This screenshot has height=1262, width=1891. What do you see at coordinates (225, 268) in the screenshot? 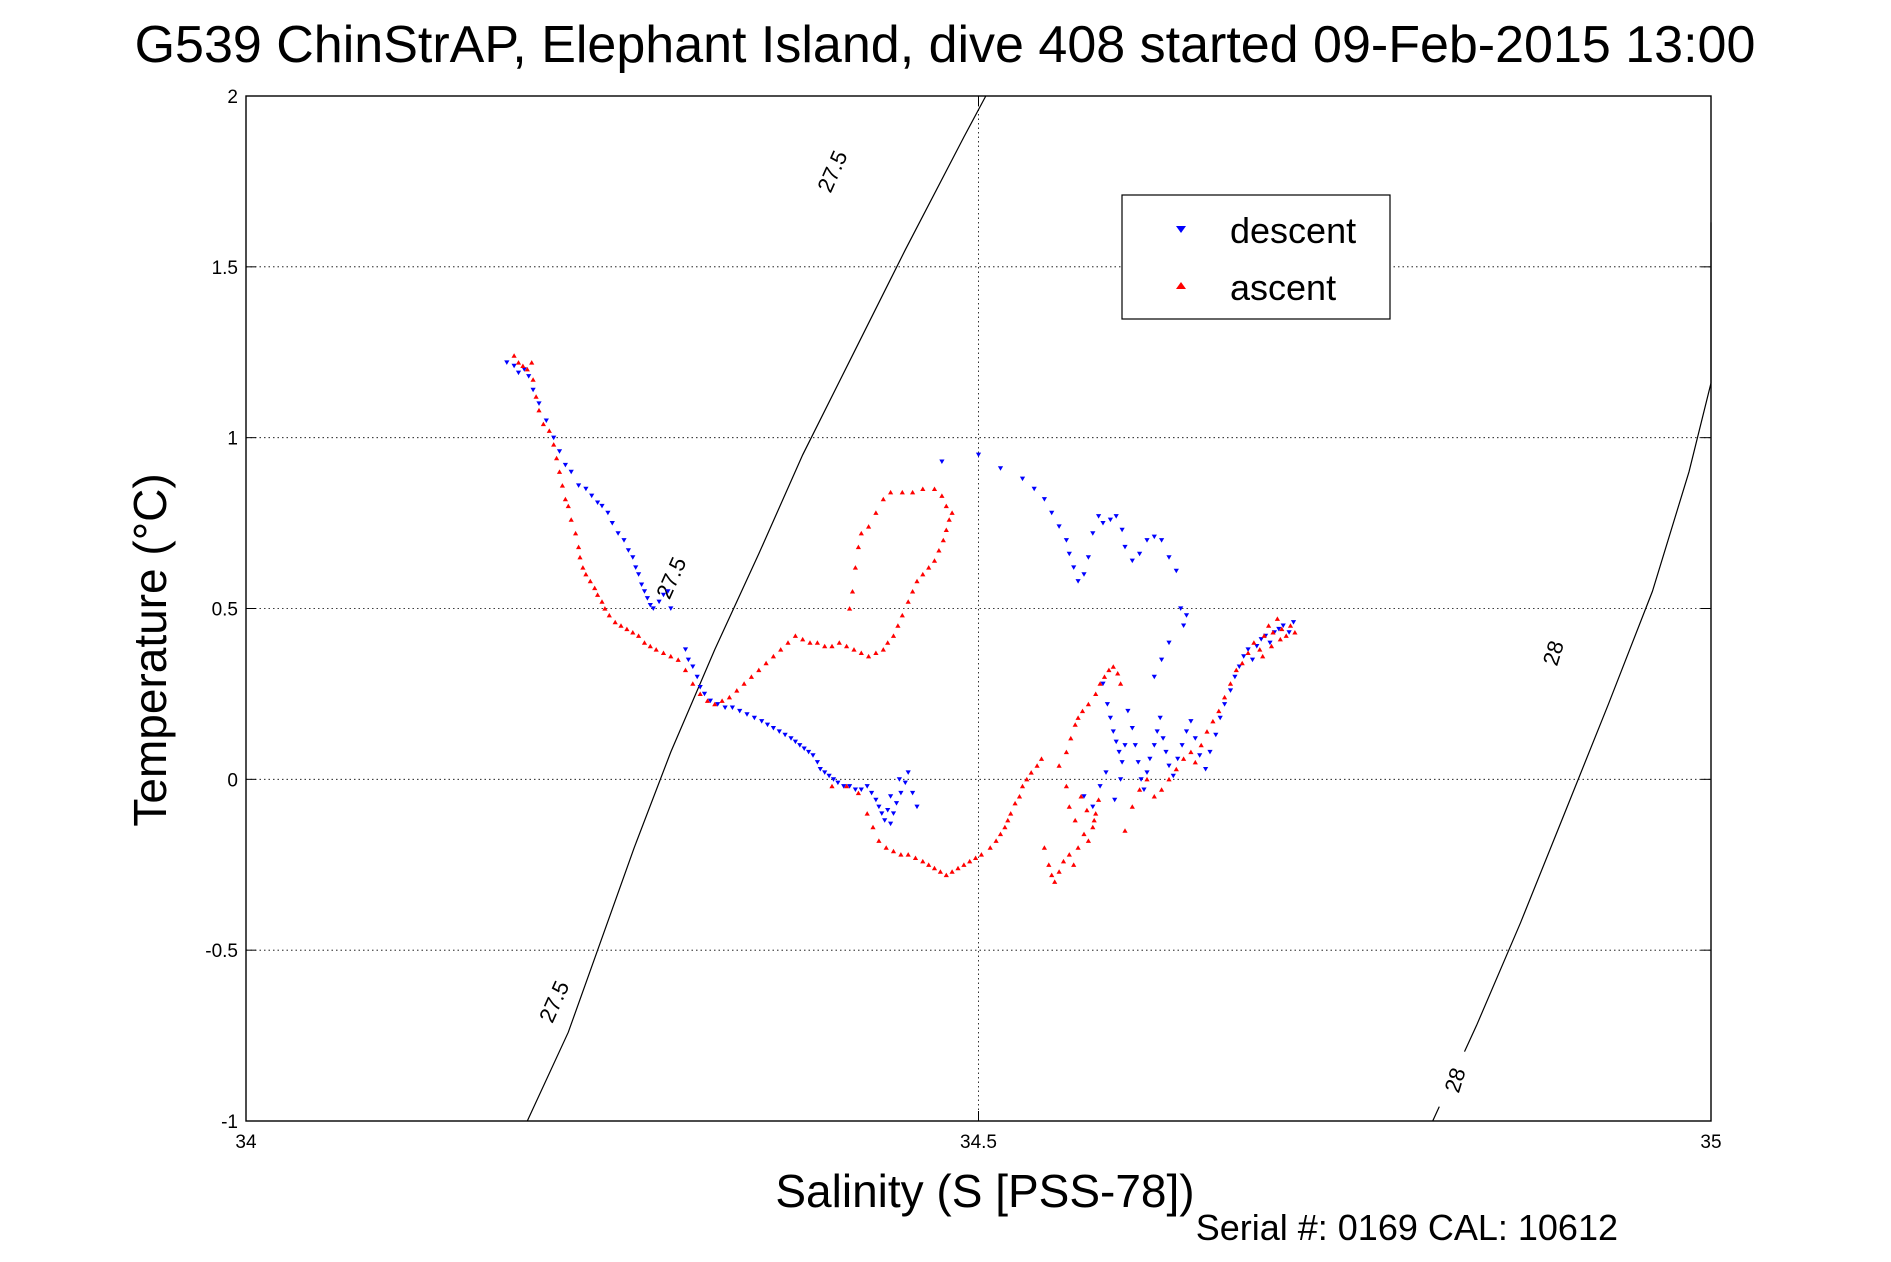
I see `y-tick-label: 1.5` at bounding box center [225, 268].